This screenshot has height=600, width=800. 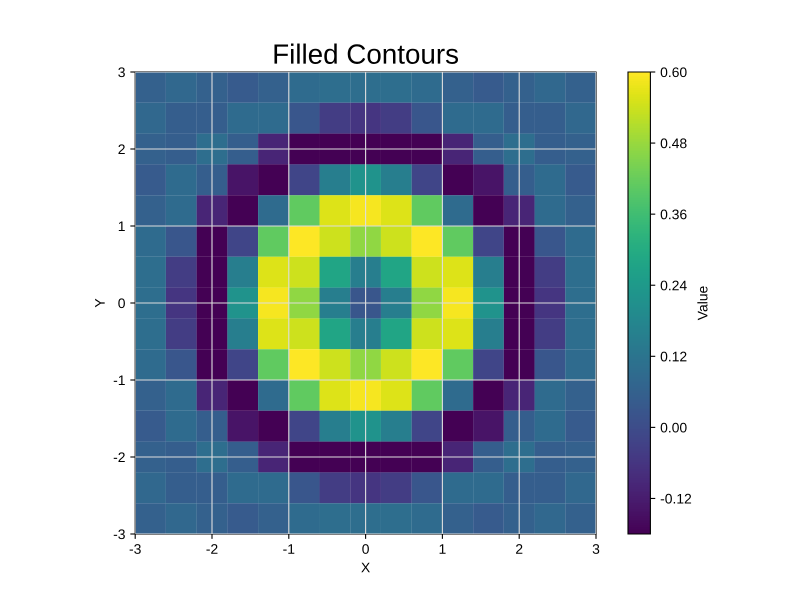 I want to click on y-tick-label: 2, so click(x=121, y=149).